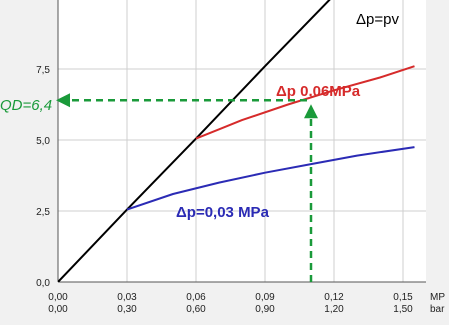 The width and height of the screenshot is (449, 325). I want to click on red-label: Δp 0,06MPa, so click(318, 91).